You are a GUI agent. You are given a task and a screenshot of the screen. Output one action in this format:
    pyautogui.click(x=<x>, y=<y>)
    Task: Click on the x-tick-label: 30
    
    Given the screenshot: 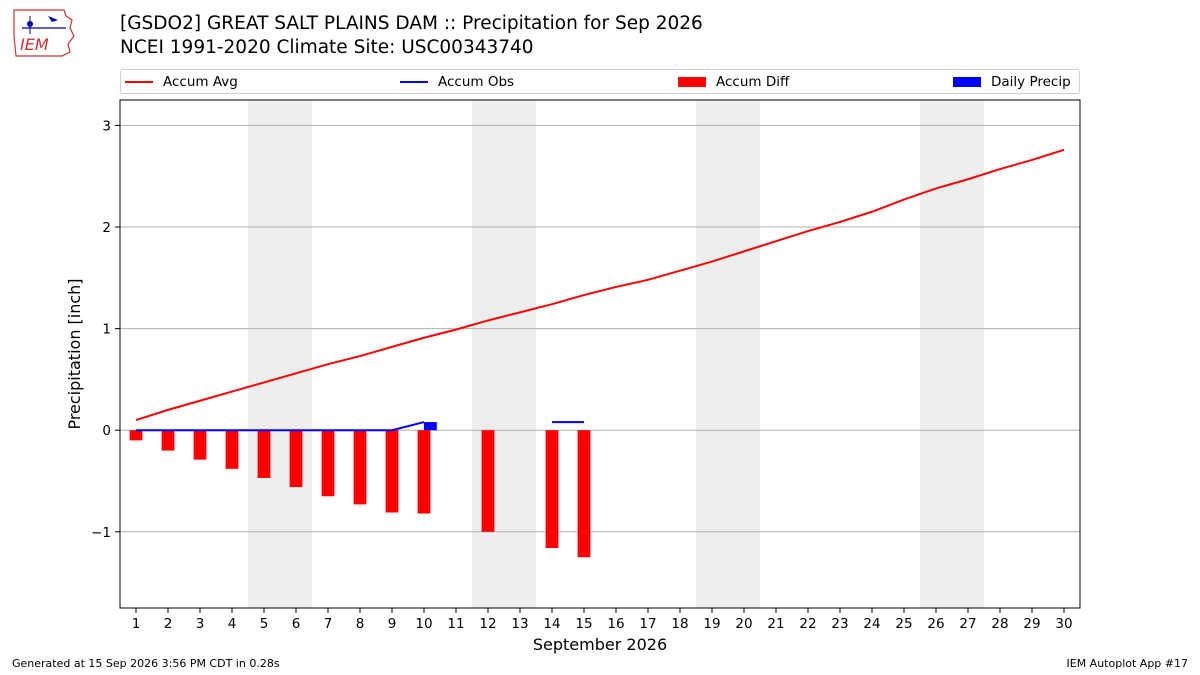 What is the action you would take?
    pyautogui.click(x=1063, y=624)
    